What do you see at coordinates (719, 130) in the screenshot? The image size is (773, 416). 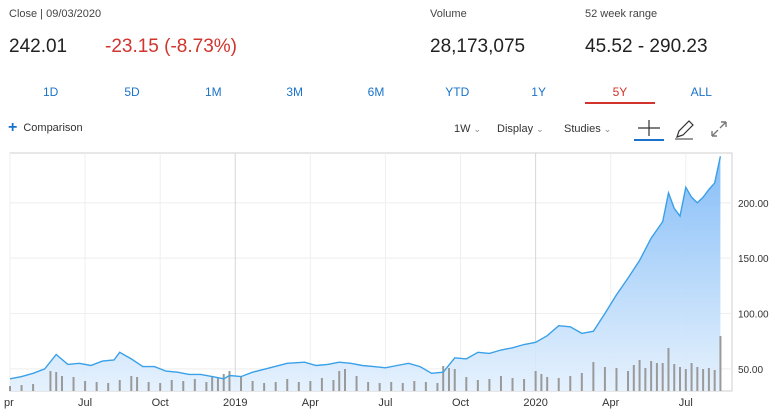 I see `expand-icon` at bounding box center [719, 130].